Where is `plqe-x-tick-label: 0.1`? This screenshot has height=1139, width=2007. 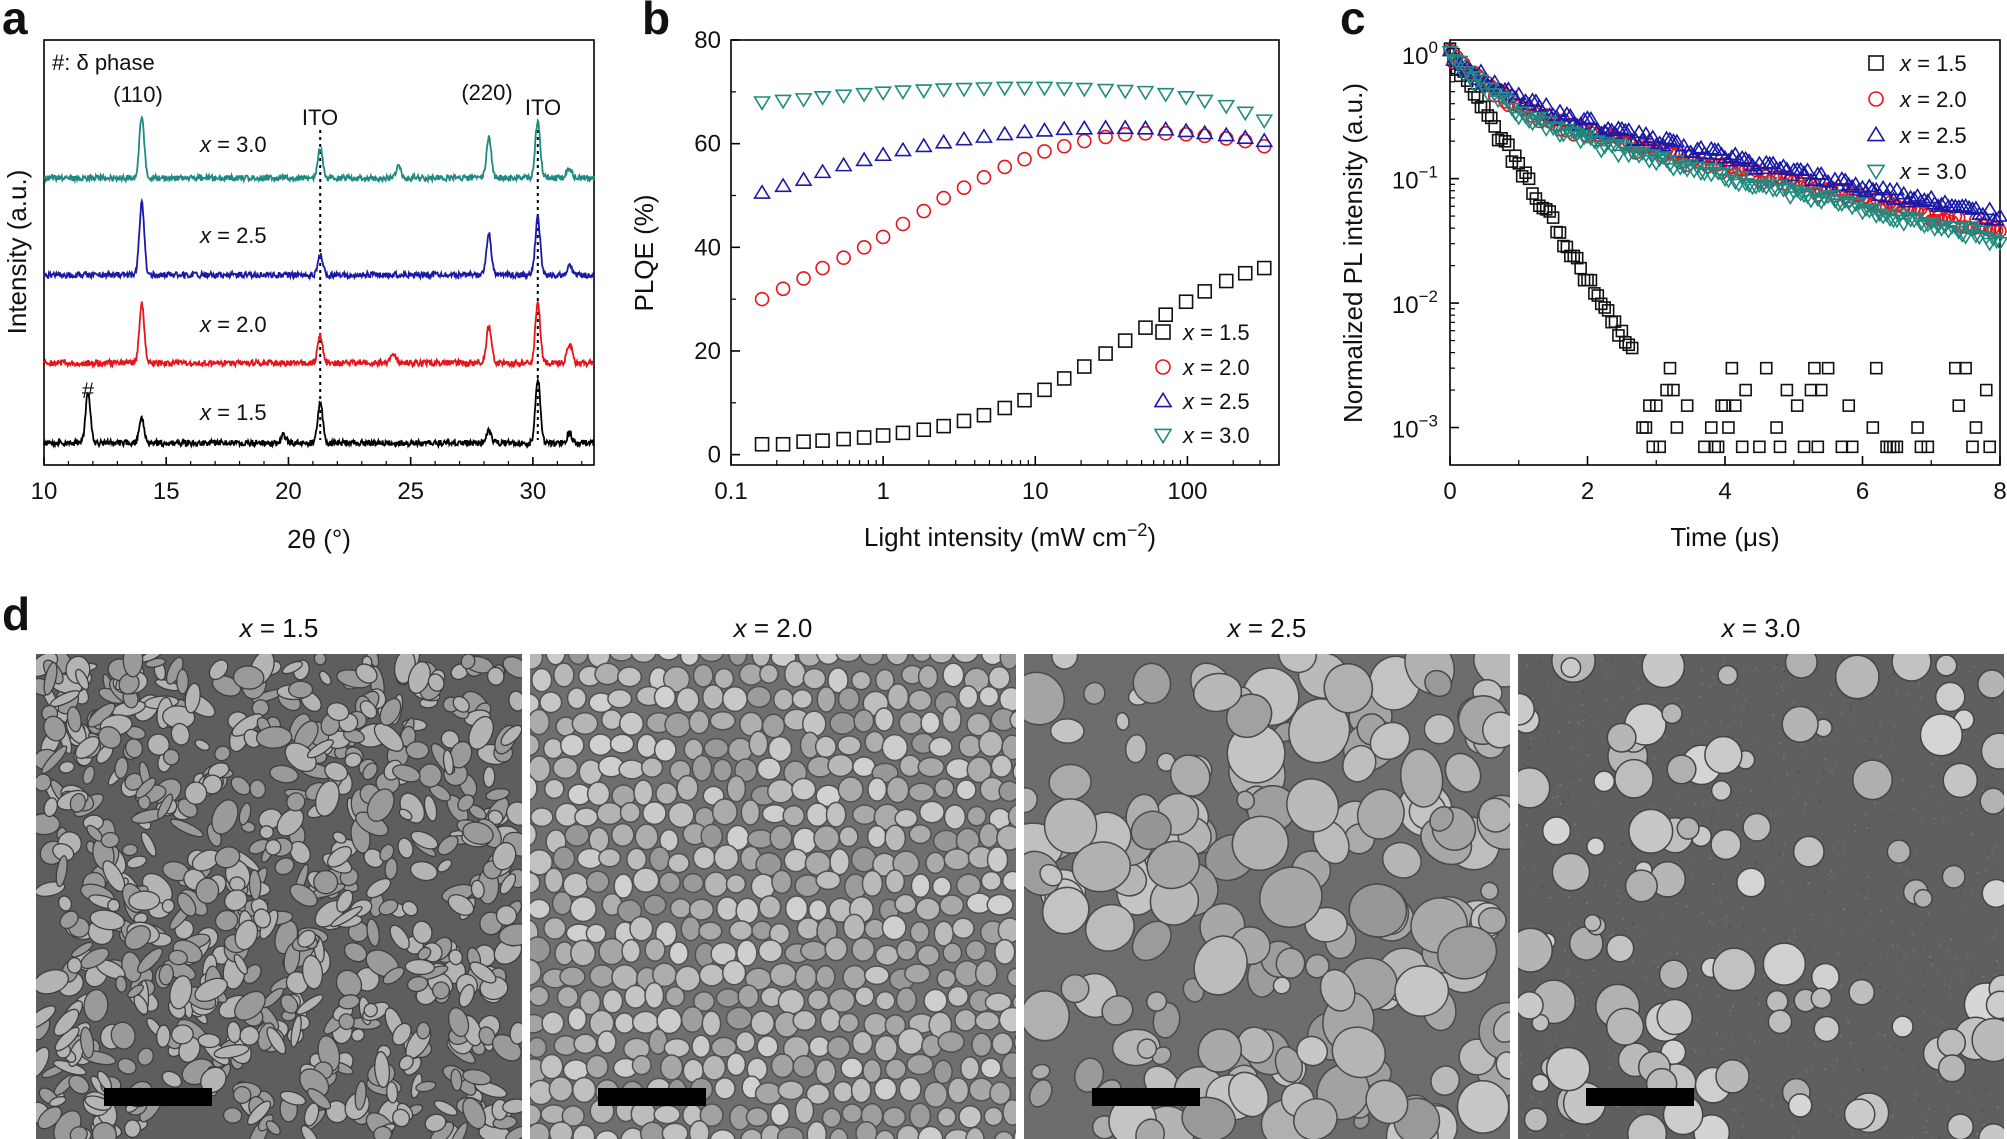 plqe-x-tick-label: 0.1 is located at coordinates (730, 491).